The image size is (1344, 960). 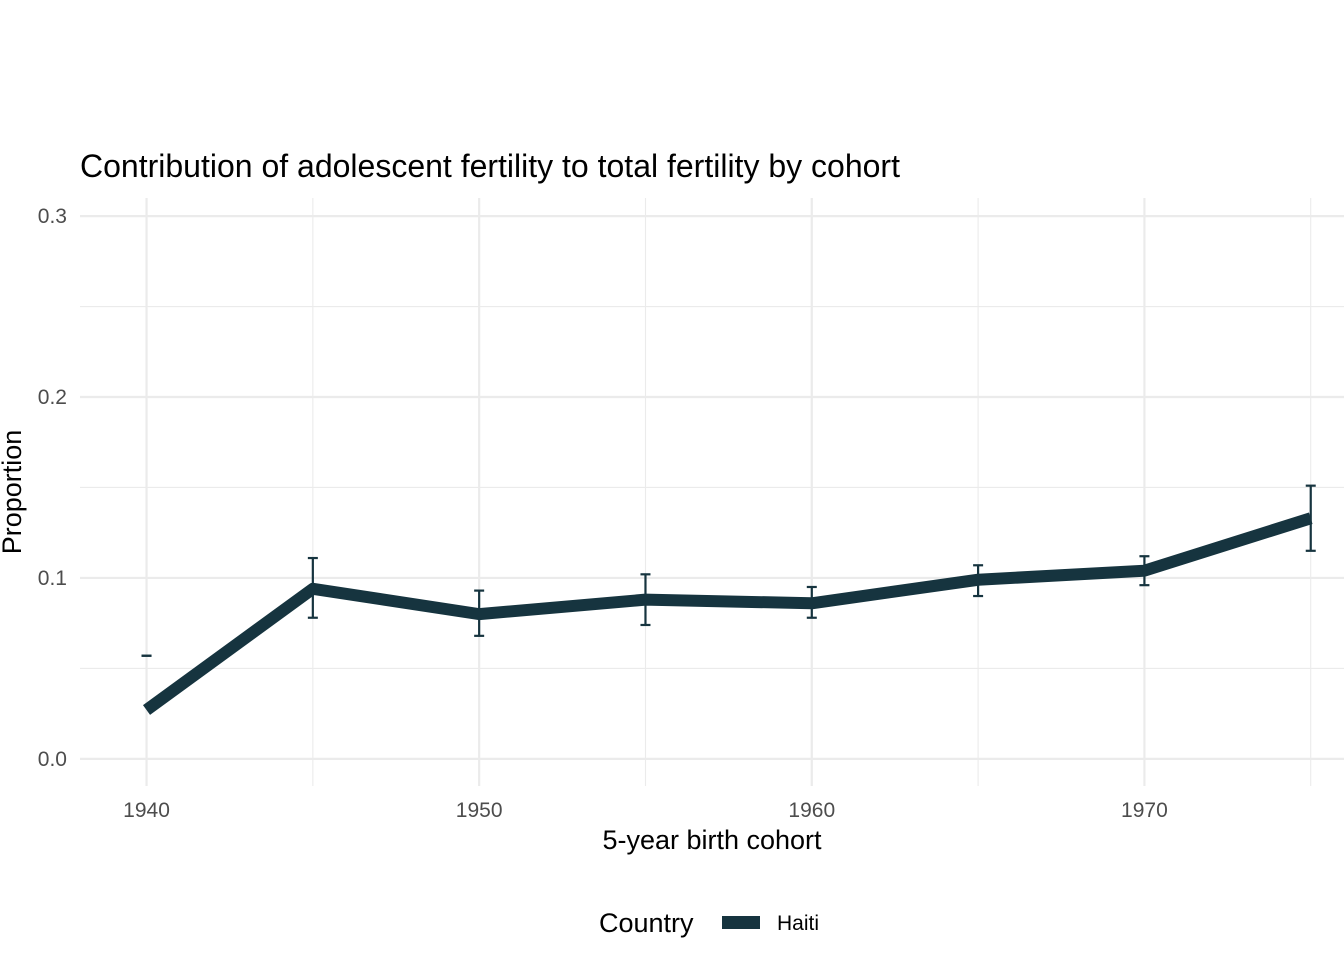 I want to click on y-axis-title: Proportion, so click(x=13, y=492).